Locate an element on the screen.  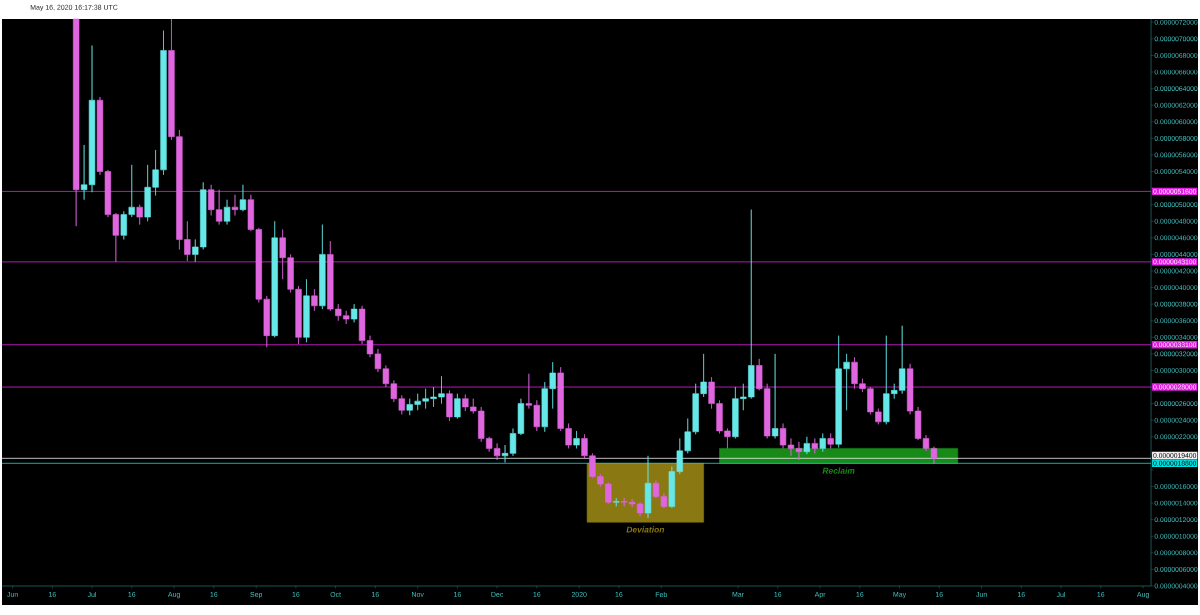
legend-label: Reclaim is located at coordinates (838, 470).